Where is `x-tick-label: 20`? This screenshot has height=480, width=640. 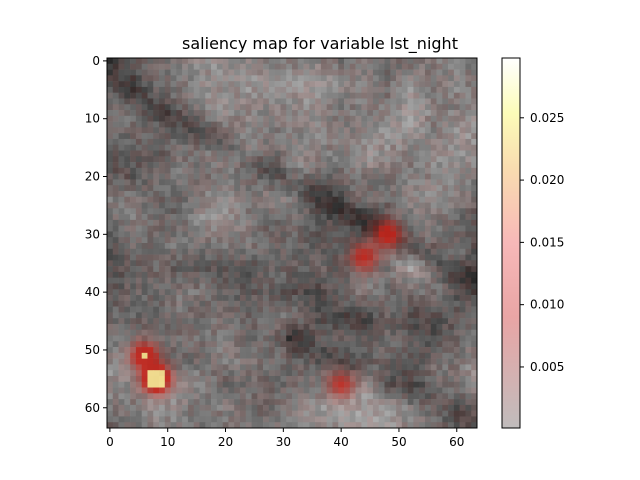 x-tick-label: 20 is located at coordinates (225, 442).